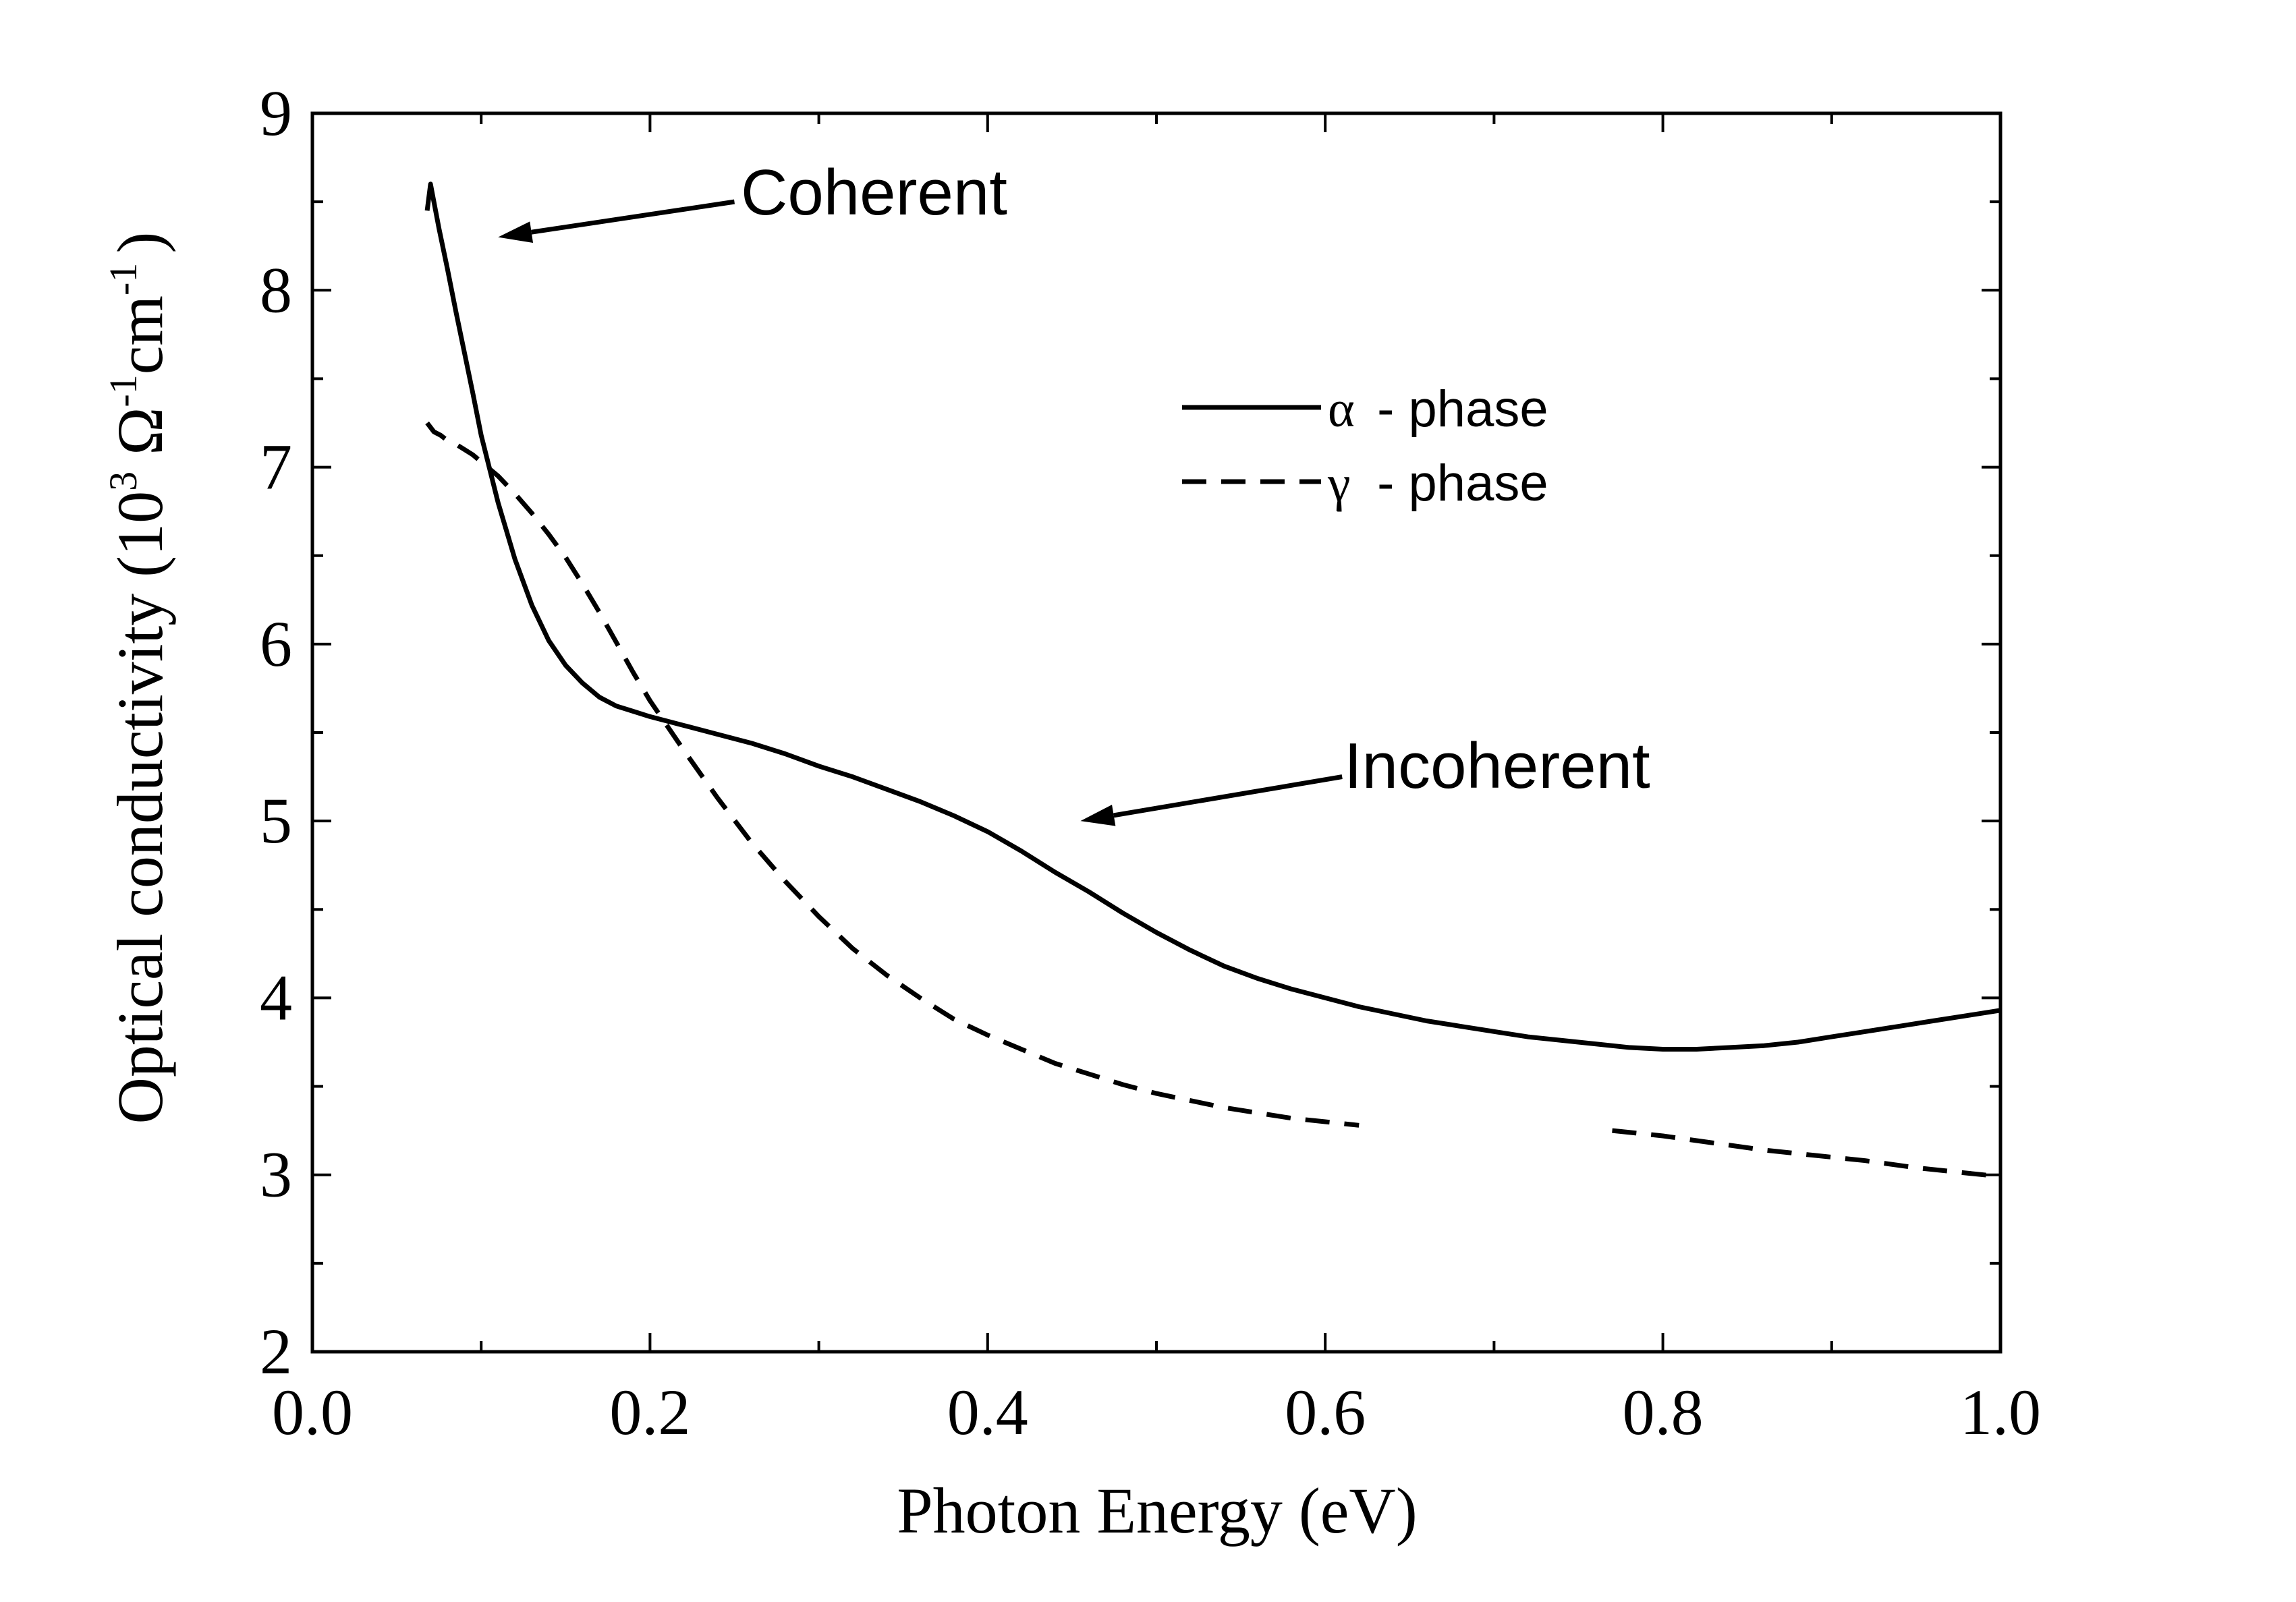  Describe the element at coordinates (1341, 409) in the screenshot. I see `legend-alpha-symbol: α` at that location.